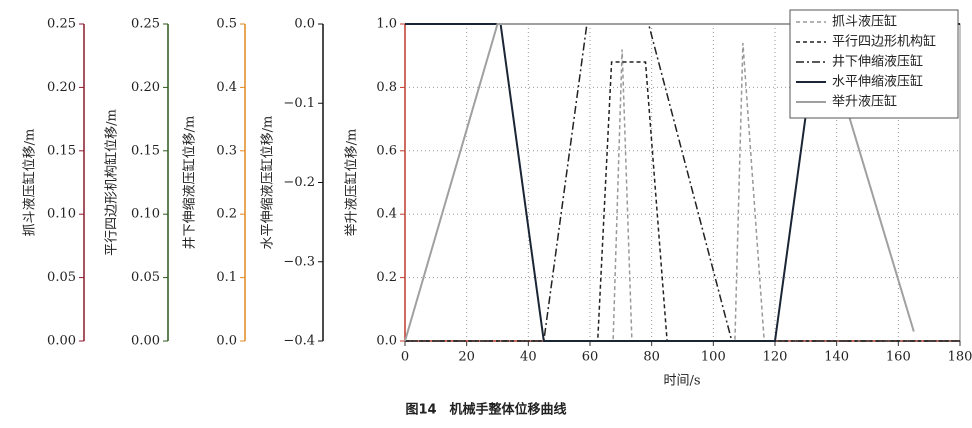 The image size is (972, 428). Describe the element at coordinates (352, 183) in the screenshot. I see `y-axis-label: 举升液压缸位移/m` at that location.